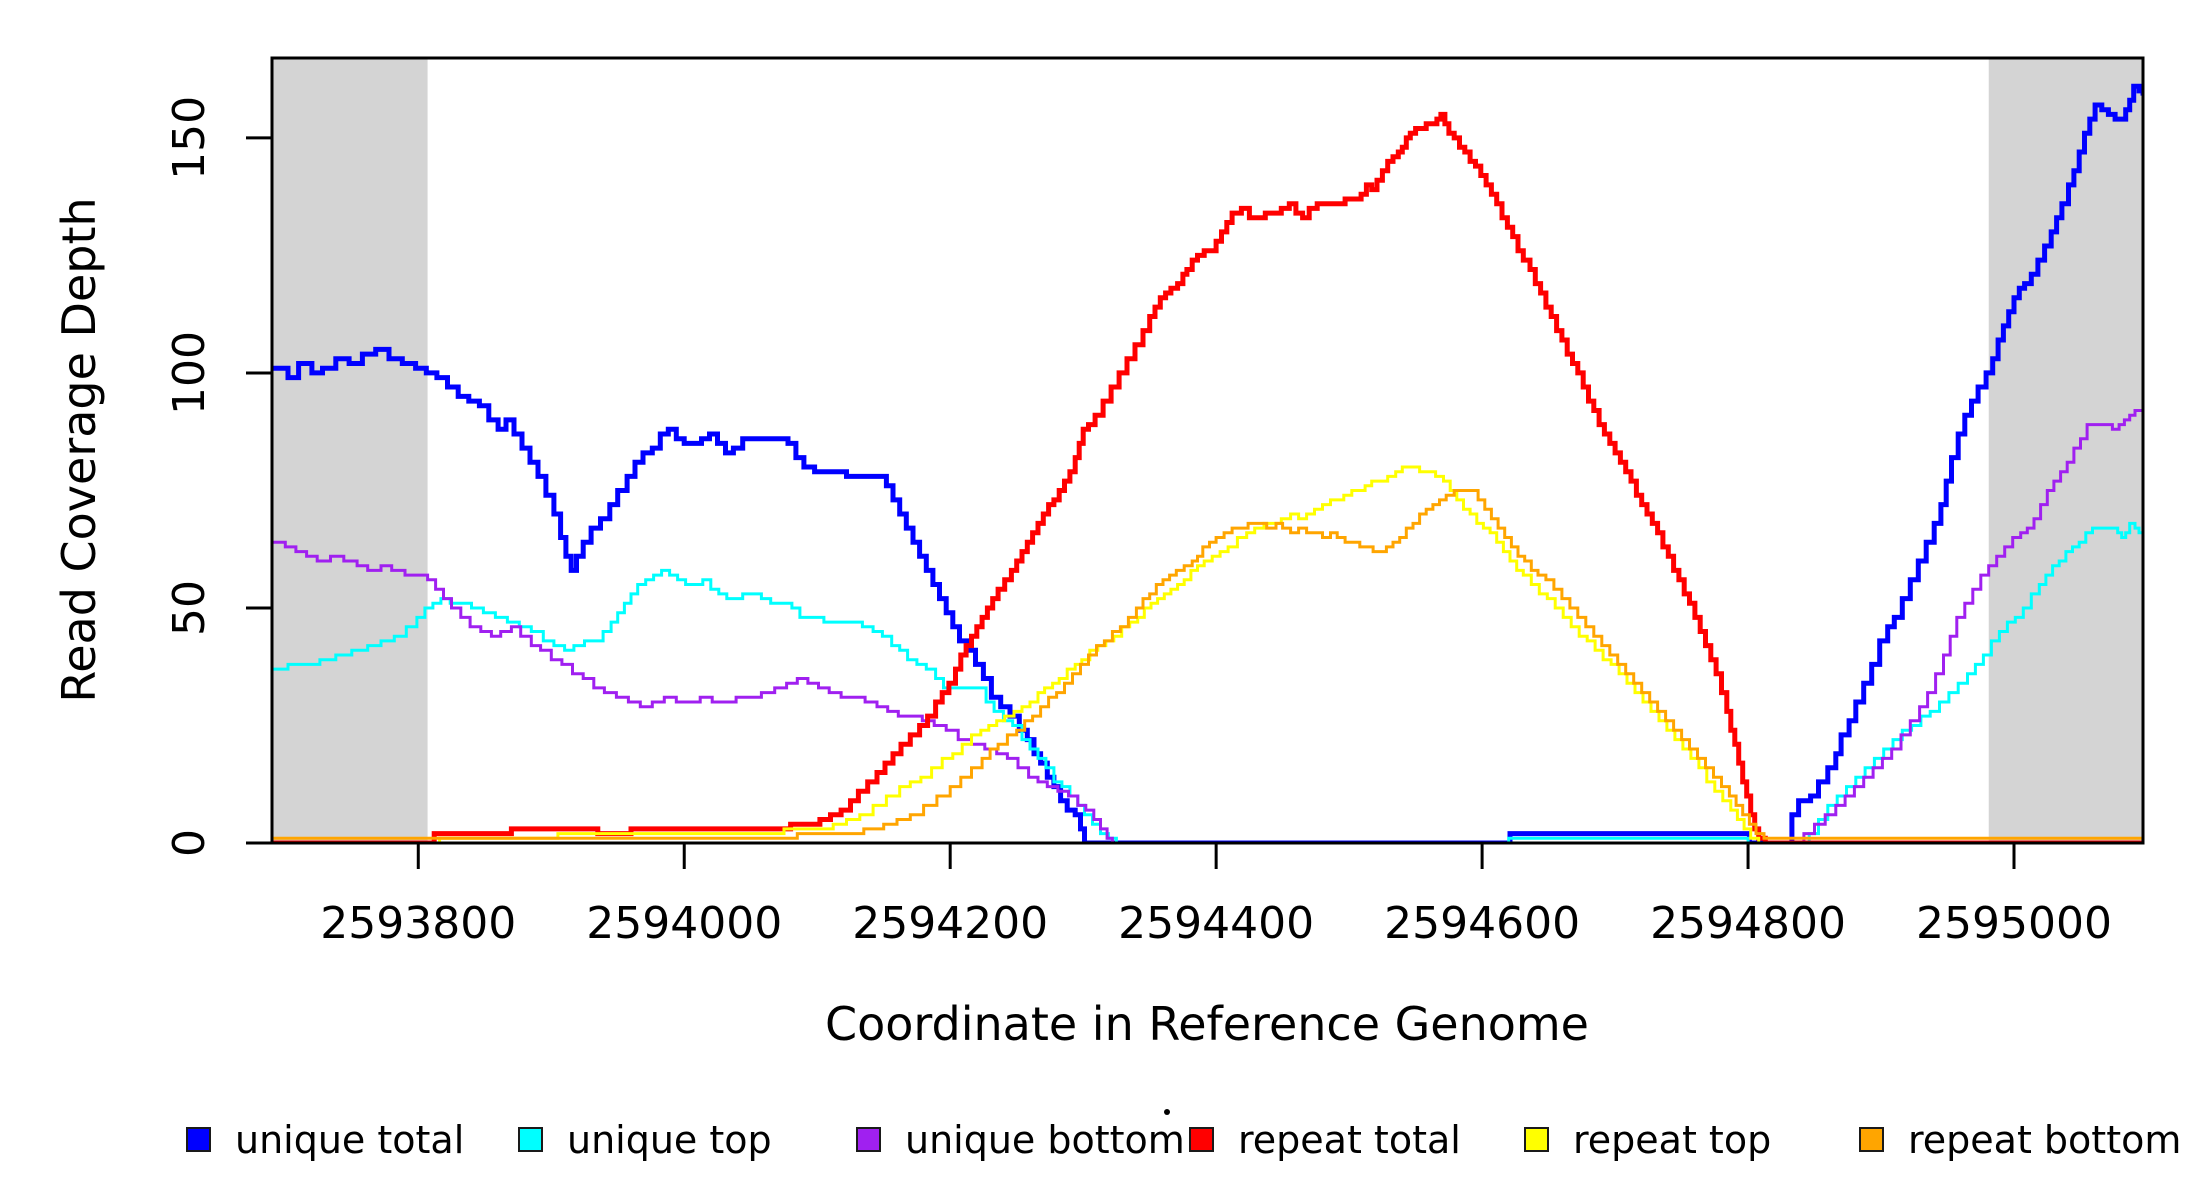 The height and width of the screenshot is (1200, 2200). Describe the element at coordinates (1201, 1139) in the screenshot. I see `legend-swatch-repeat-total` at that location.